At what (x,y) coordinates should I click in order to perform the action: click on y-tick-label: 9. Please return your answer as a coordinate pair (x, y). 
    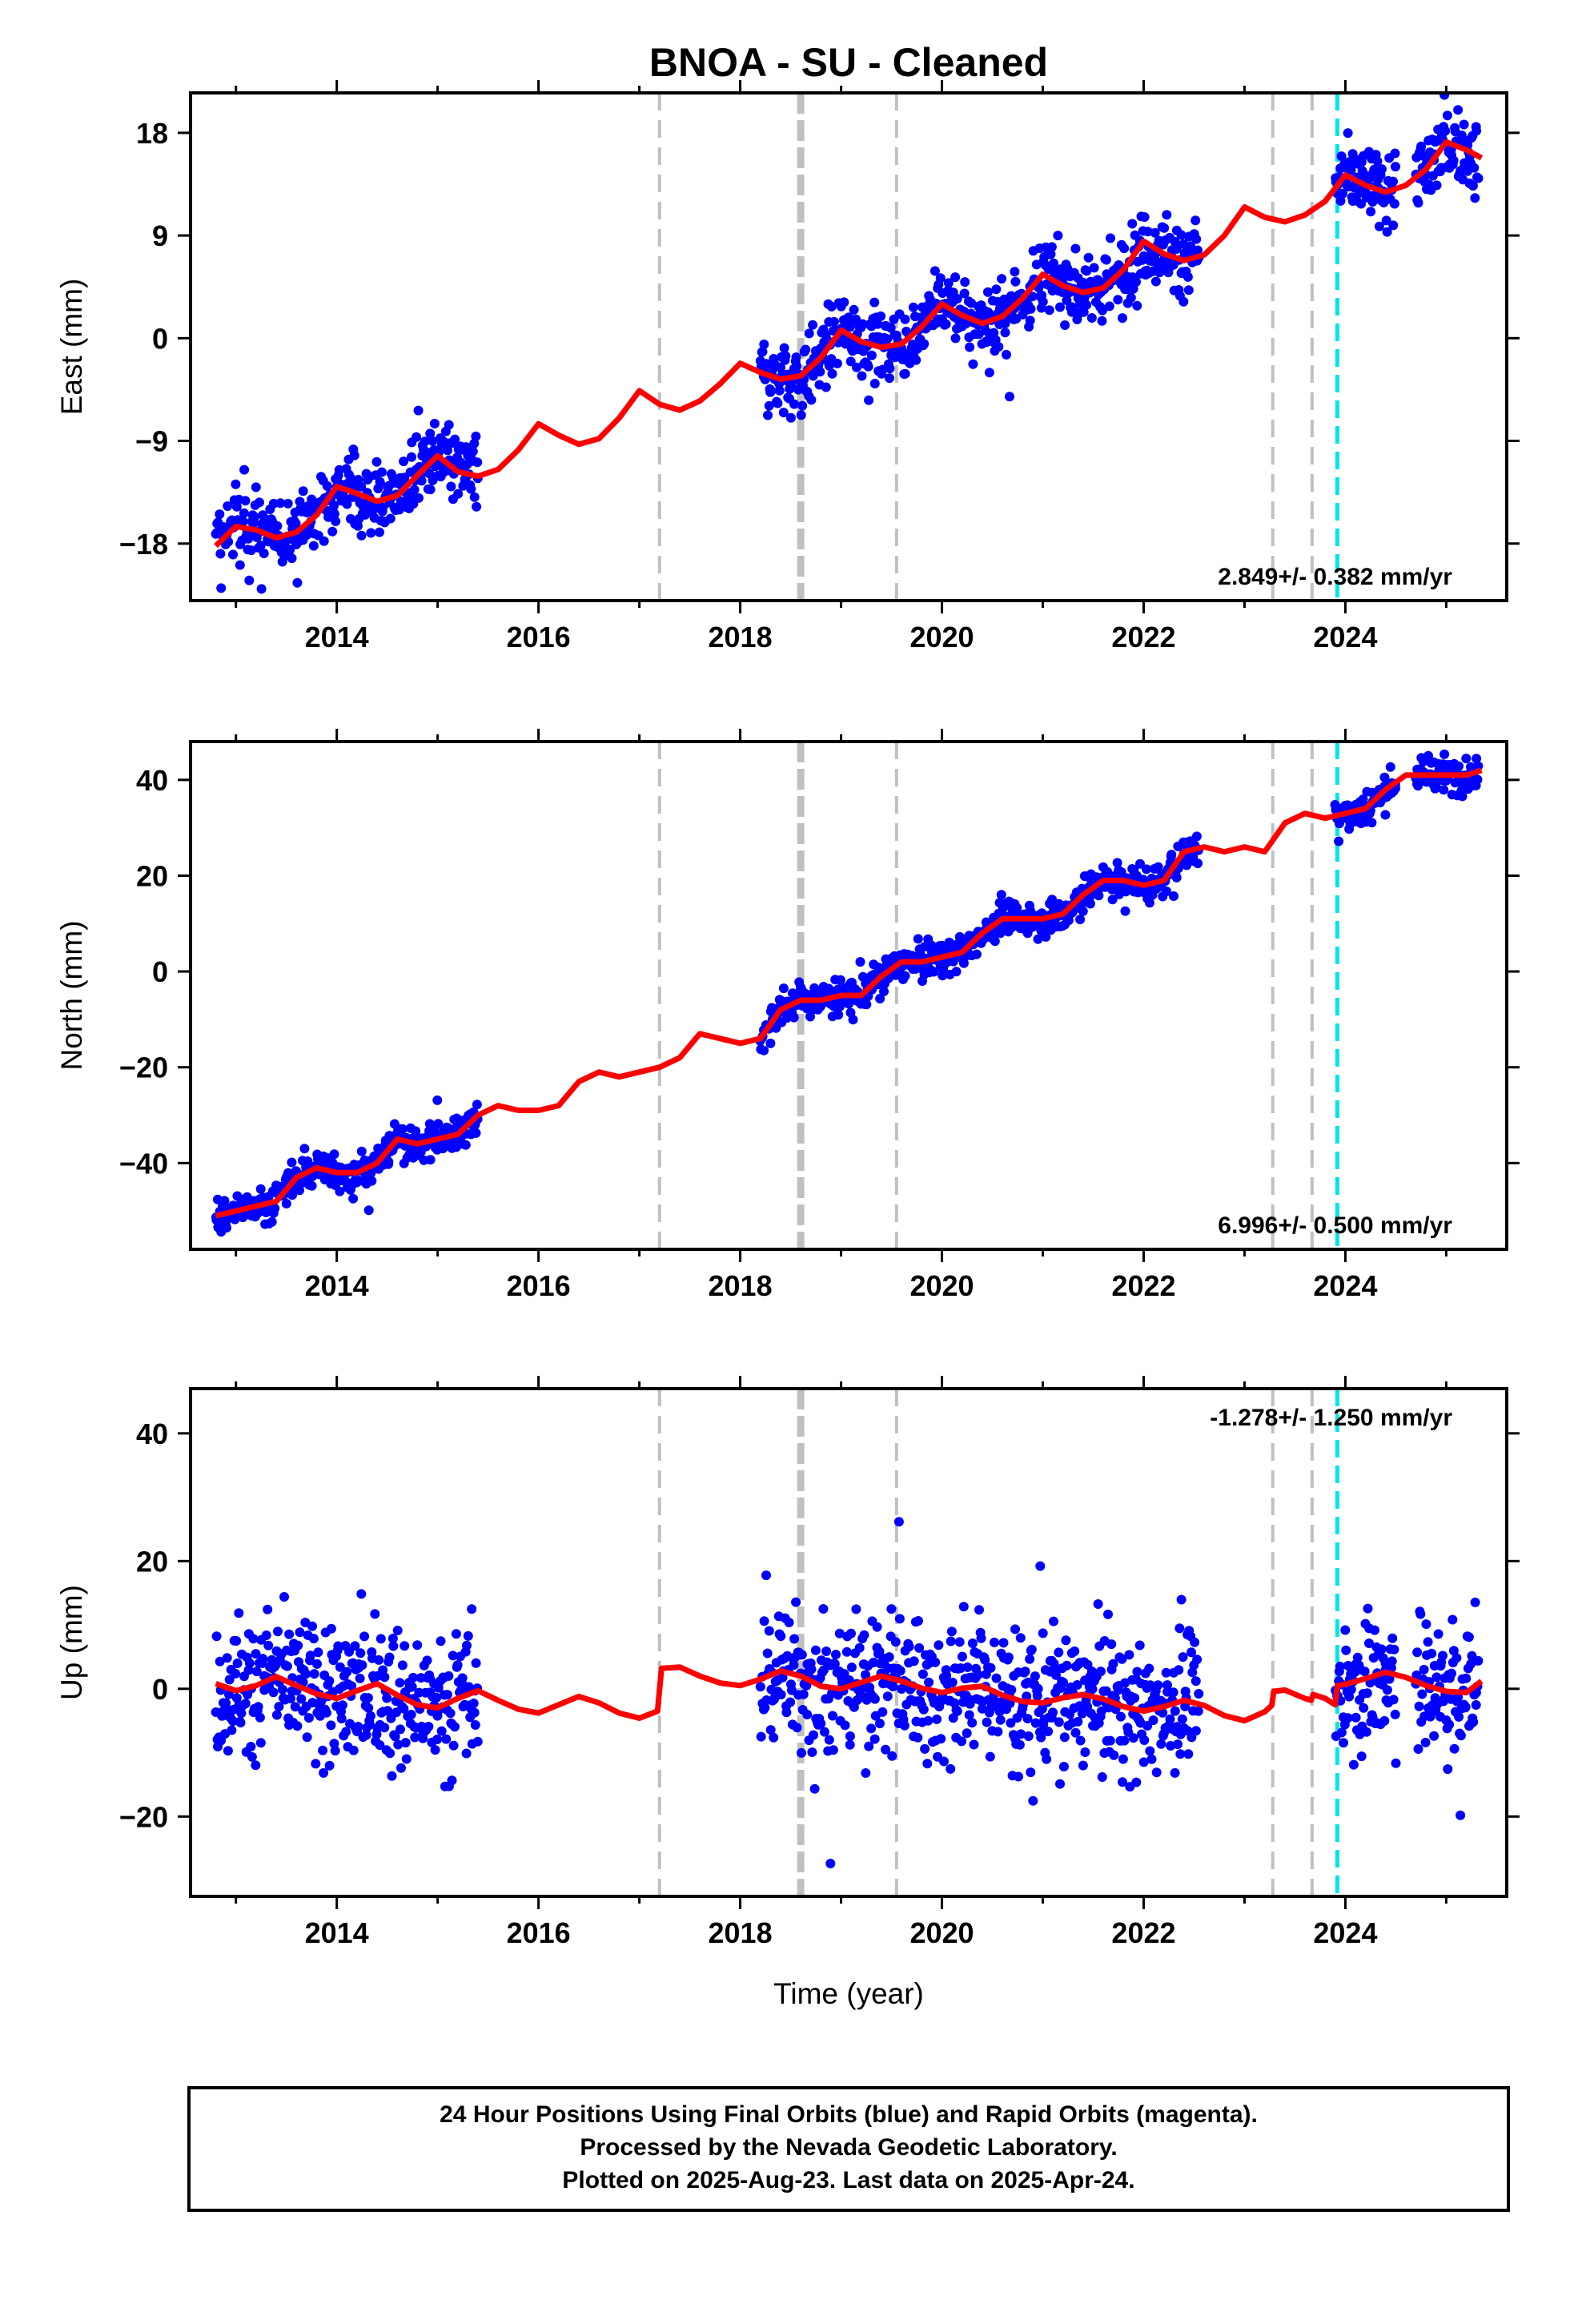
    Looking at the image, I should click on (160, 235).